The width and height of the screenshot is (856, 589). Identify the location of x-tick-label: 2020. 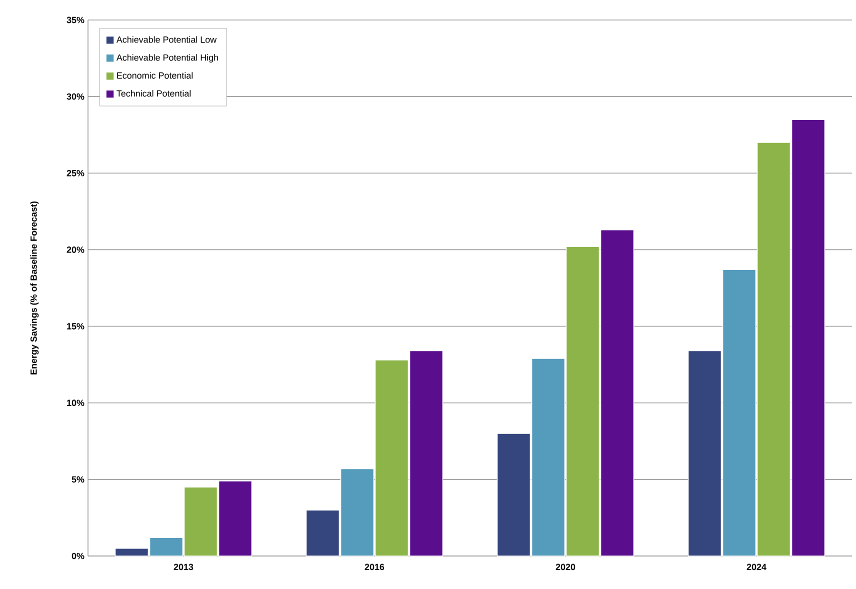
(566, 567).